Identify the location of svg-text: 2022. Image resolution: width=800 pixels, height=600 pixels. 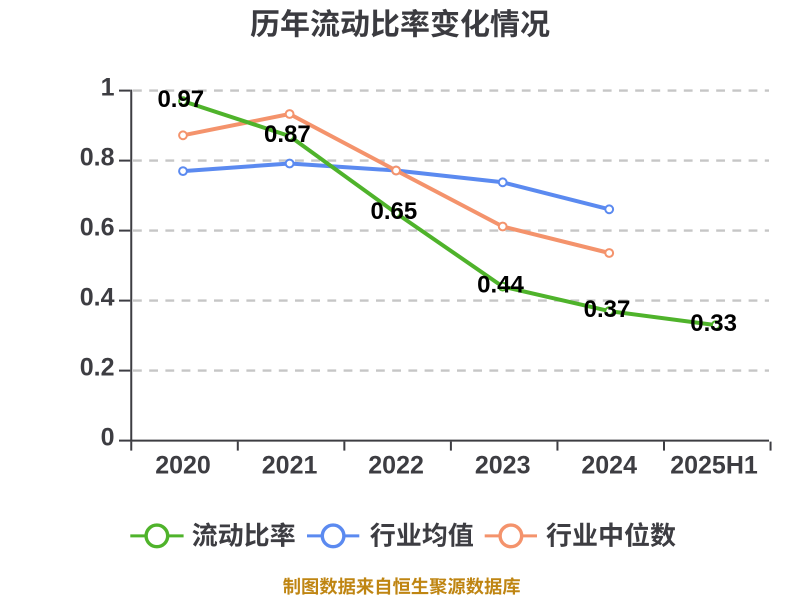
(396, 466).